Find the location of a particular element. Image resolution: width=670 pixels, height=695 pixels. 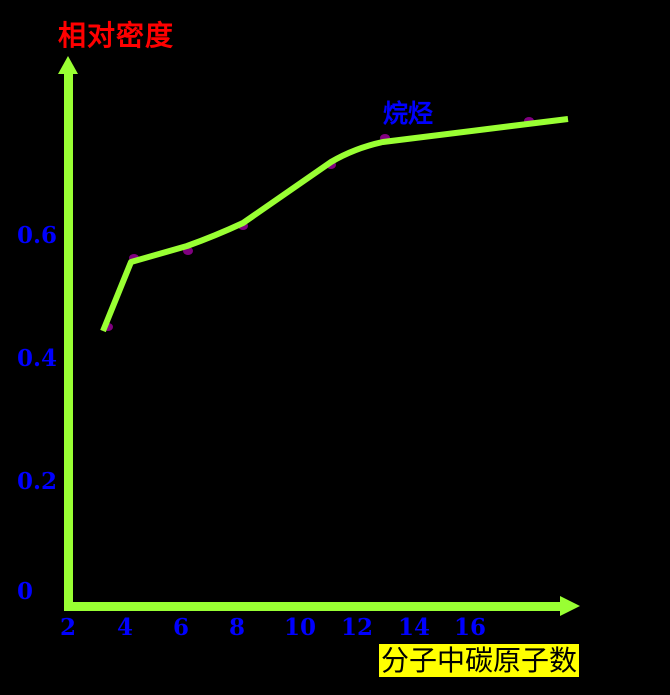

y-tick-label: 0.6 is located at coordinates (37, 235).